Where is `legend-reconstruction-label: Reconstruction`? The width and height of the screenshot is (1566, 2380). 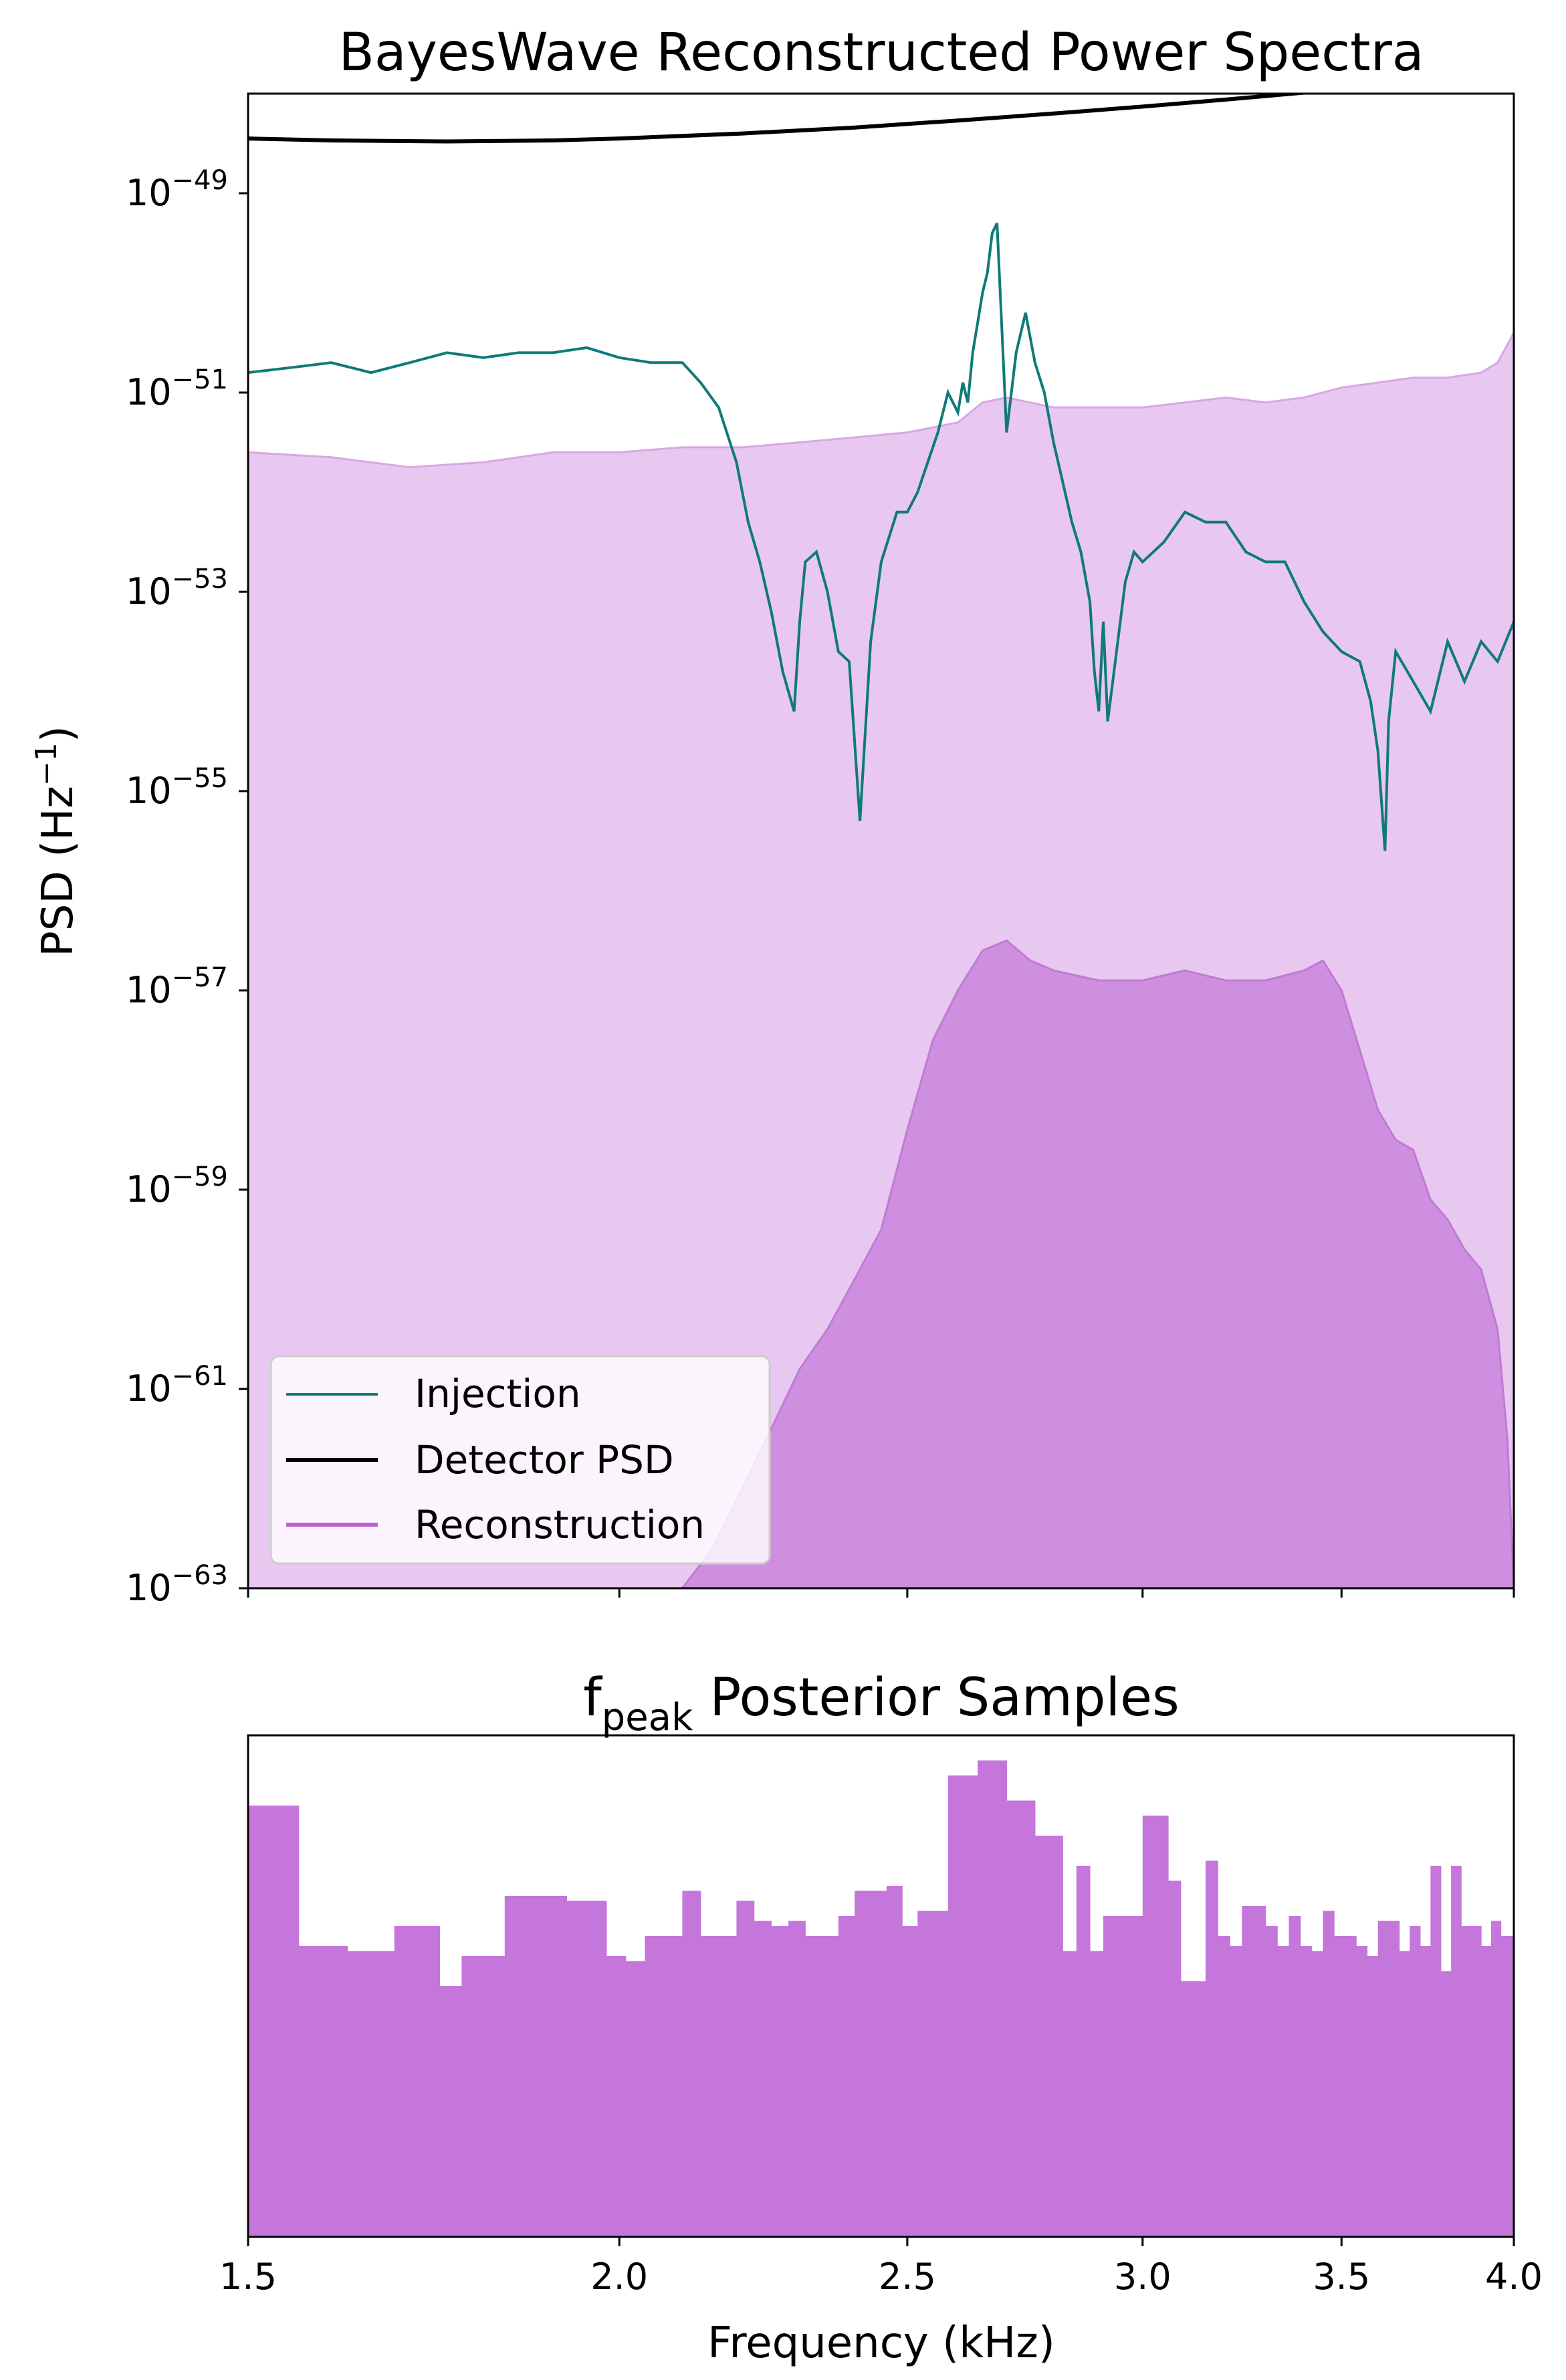 legend-reconstruction-label: Reconstruction is located at coordinates (560, 1524).